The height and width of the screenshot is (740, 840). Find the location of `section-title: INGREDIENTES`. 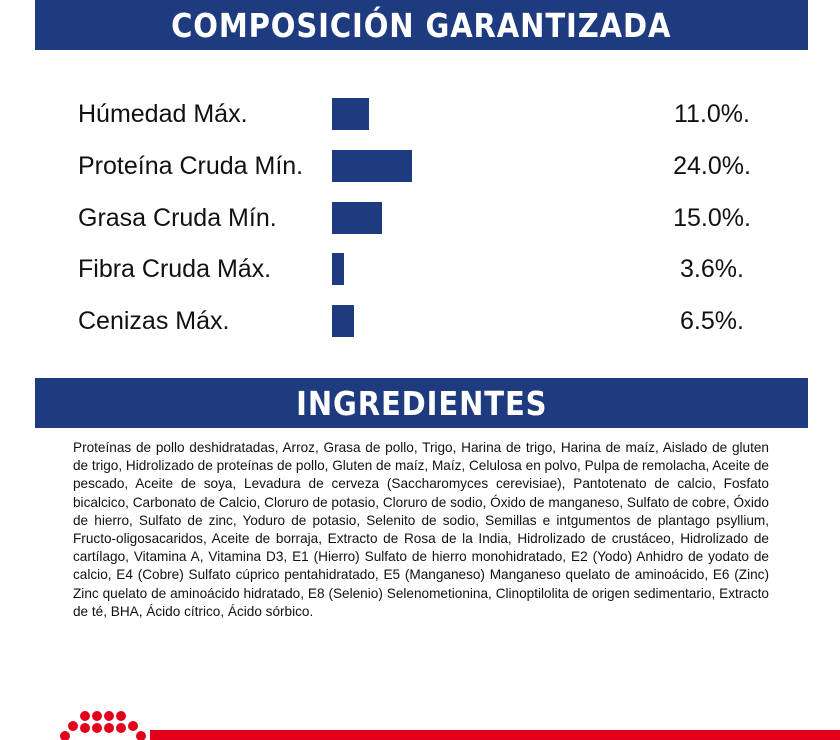

section-title: INGREDIENTES is located at coordinates (421, 403).